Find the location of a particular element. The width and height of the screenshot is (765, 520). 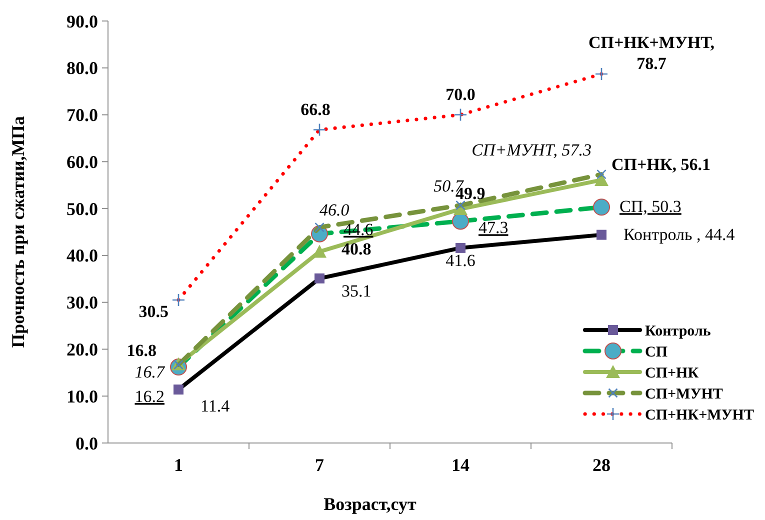

data-label: 16.2 is located at coordinates (149, 396).